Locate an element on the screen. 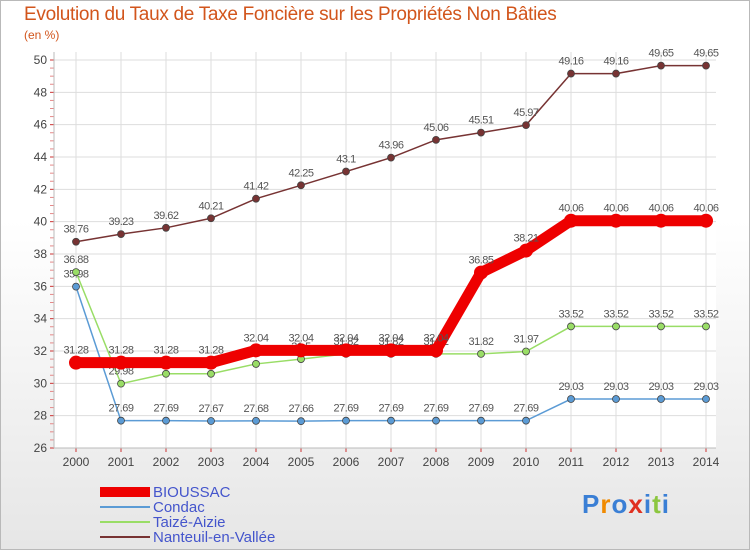 The height and width of the screenshot is (550, 750). legend-item-condac: Condac is located at coordinates (152, 507).